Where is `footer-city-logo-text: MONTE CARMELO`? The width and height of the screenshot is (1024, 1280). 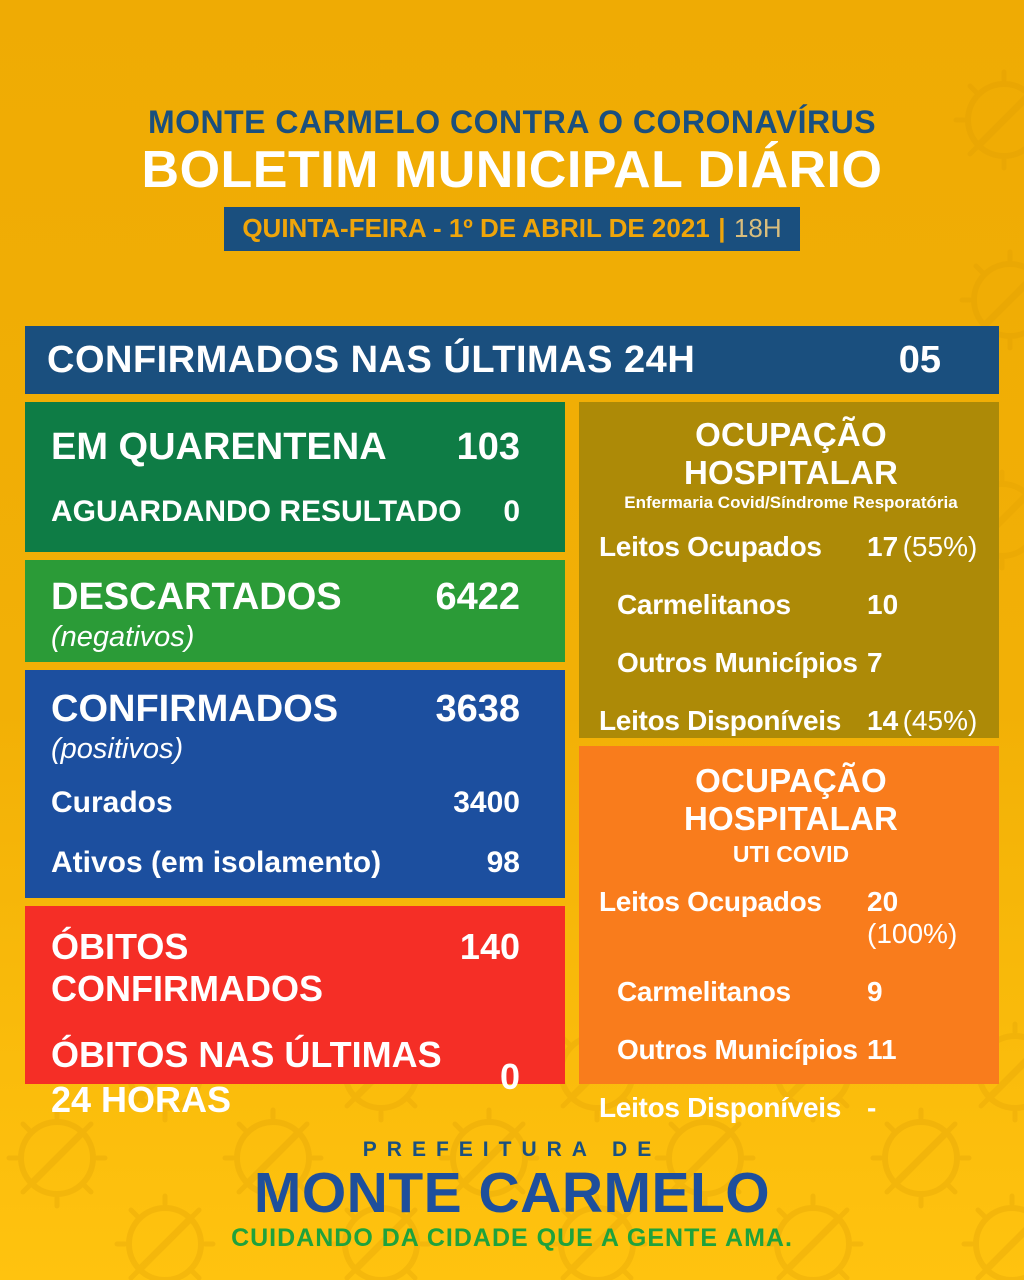
footer-city-logo-text: MONTE CARMELO is located at coordinates (512, 1193).